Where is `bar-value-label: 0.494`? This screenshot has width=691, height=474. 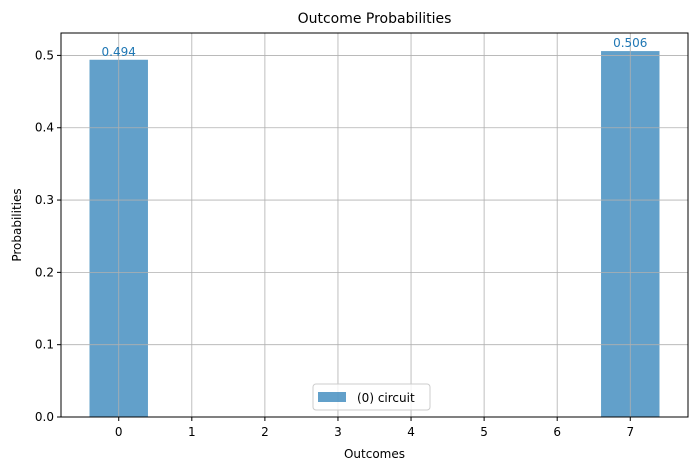 bar-value-label: 0.494 is located at coordinates (119, 52).